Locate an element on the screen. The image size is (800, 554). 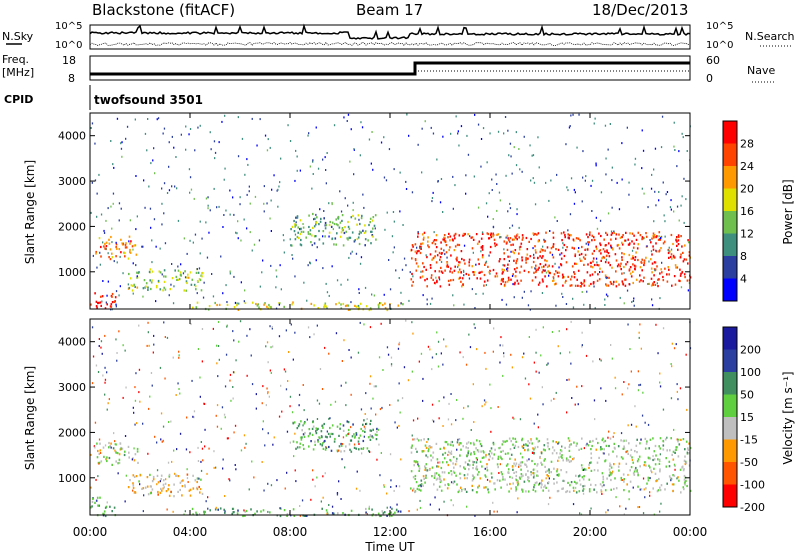
xtick-label: 12:00 is located at coordinates (390, 532).